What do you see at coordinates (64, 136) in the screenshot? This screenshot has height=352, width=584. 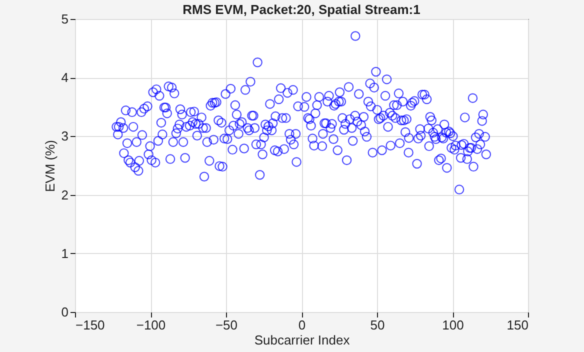 I see `y-tick-label: 3` at bounding box center [64, 136].